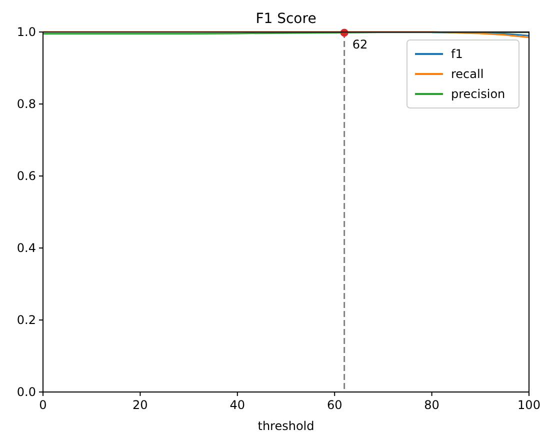 This screenshot has height=438, width=543. Describe the element at coordinates (467, 74) in the screenshot. I see `legend-label: recall` at that location.